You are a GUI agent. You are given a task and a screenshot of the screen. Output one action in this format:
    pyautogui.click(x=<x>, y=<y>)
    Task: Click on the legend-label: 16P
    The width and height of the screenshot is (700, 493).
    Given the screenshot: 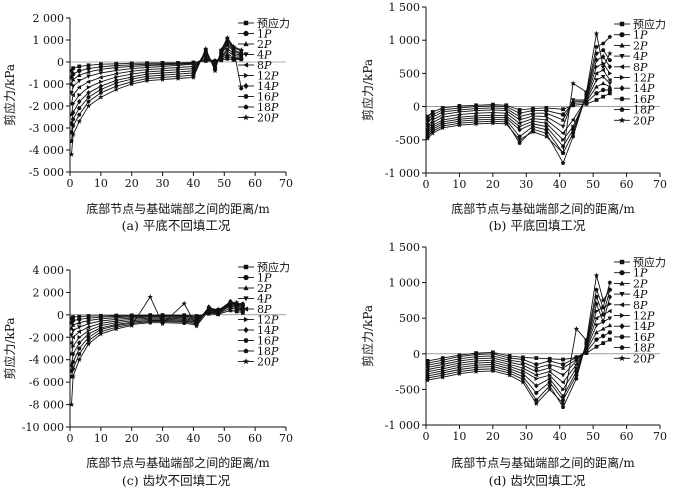 What is the action you would take?
    pyautogui.click(x=268, y=341)
    